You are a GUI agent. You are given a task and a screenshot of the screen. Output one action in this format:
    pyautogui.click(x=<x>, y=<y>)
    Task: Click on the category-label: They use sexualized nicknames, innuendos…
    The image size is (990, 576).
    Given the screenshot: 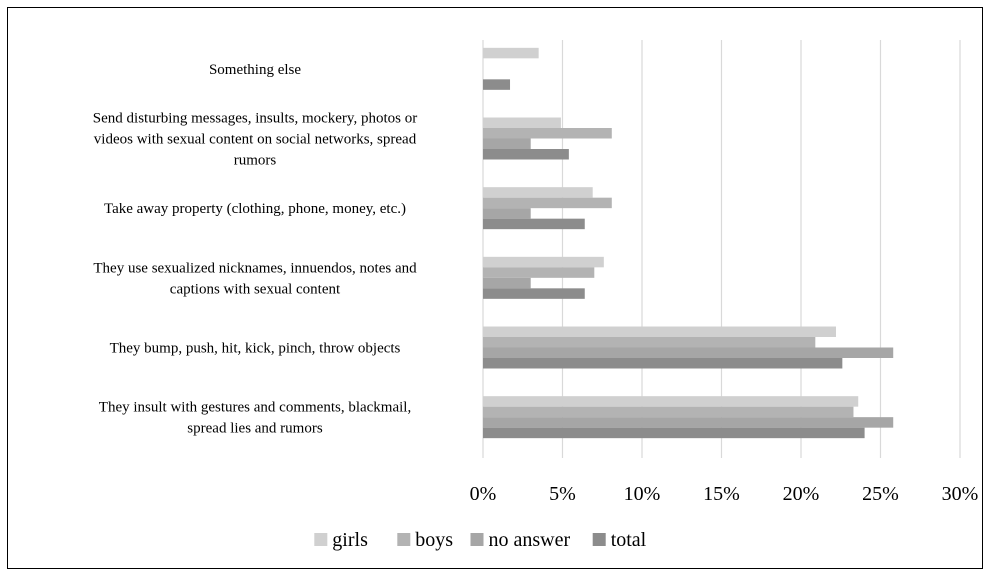 What is the action you would take?
    pyautogui.click(x=255, y=278)
    